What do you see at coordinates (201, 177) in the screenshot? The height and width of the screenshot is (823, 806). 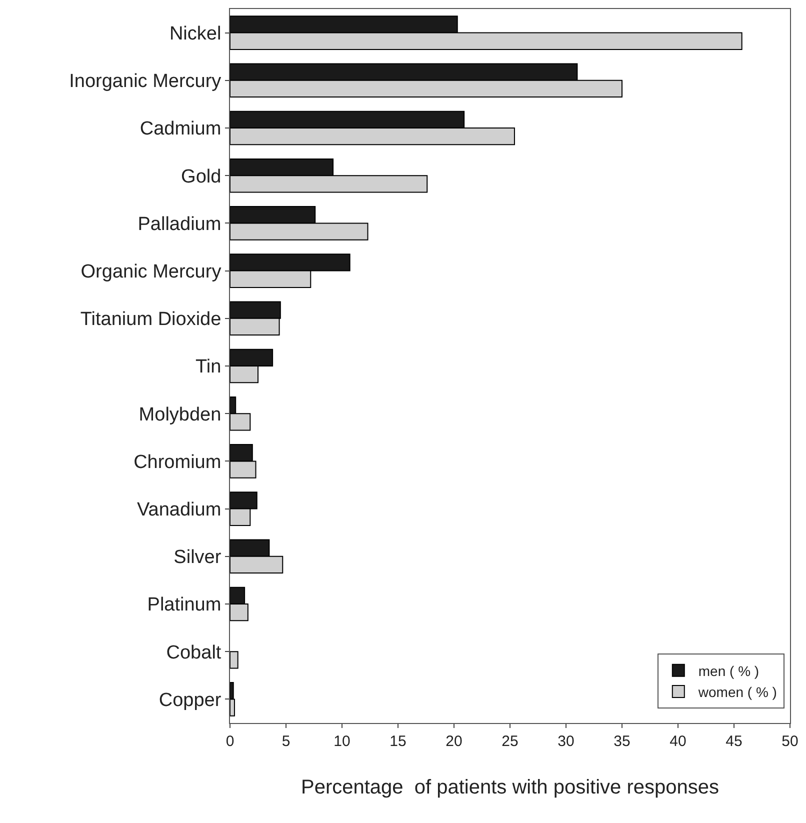 I see `y-tick-label: Gold` at bounding box center [201, 177].